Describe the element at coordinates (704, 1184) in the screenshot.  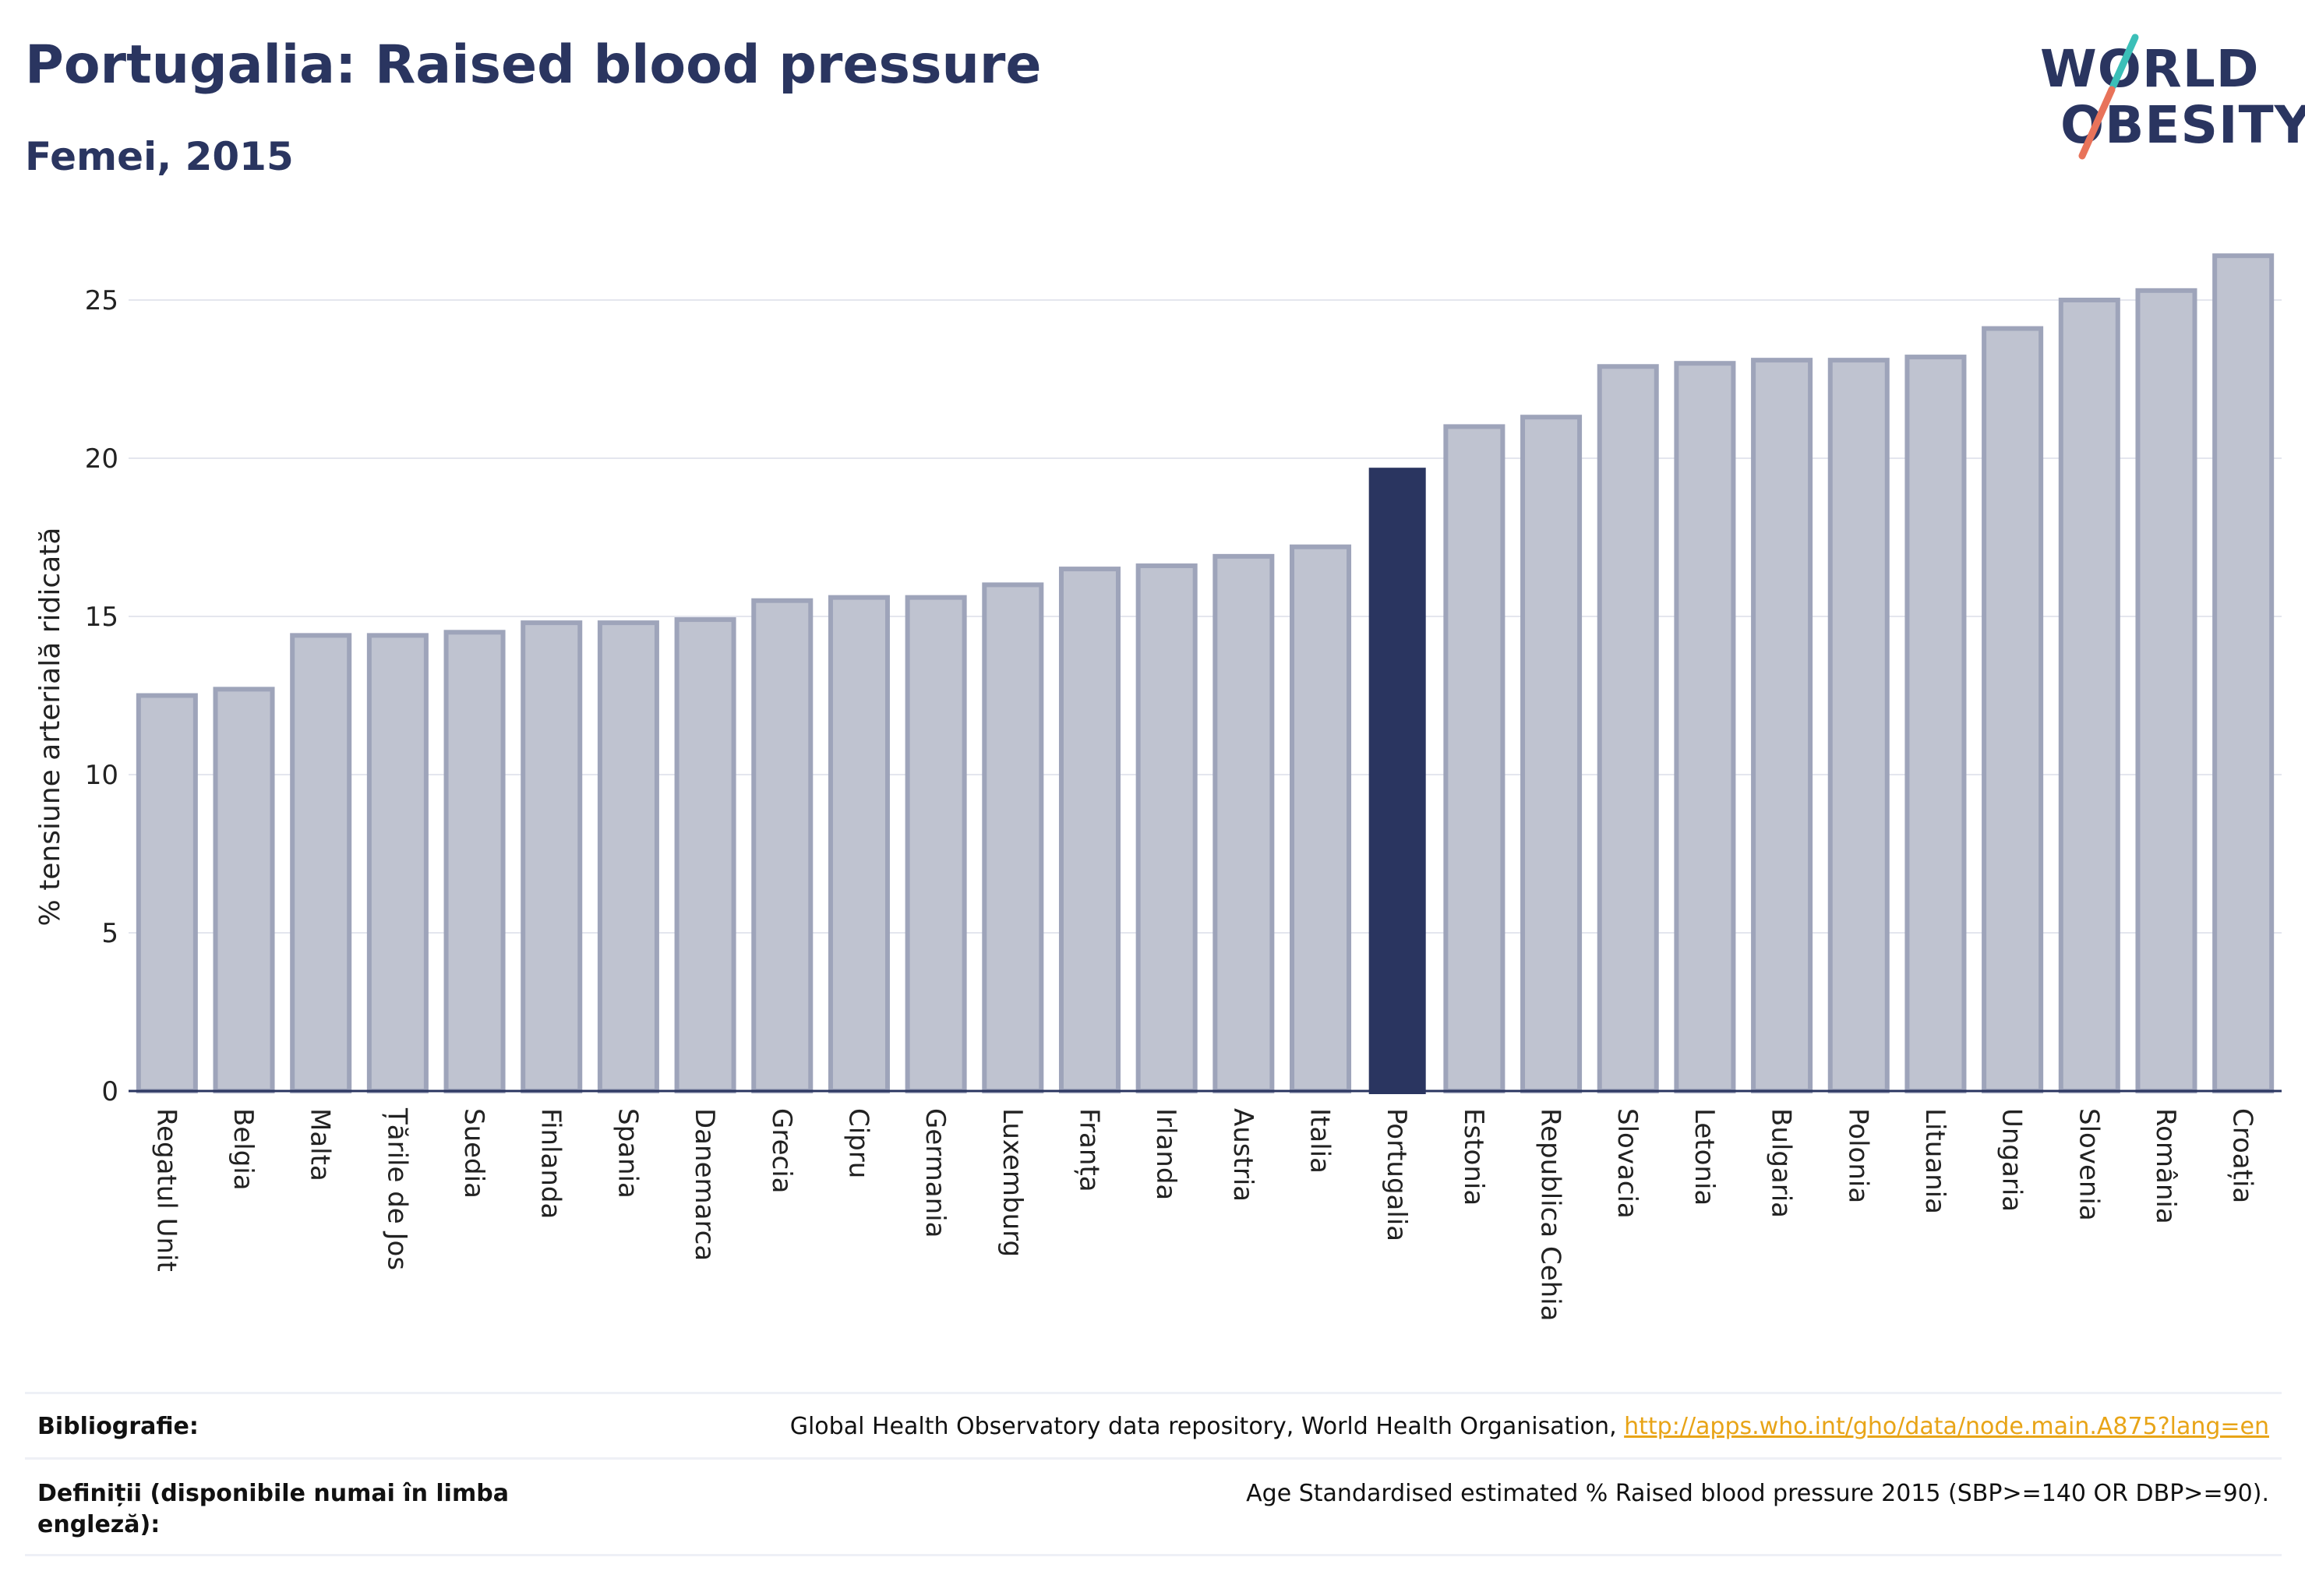
I see `x-tick-label: Danemarca` at that location.